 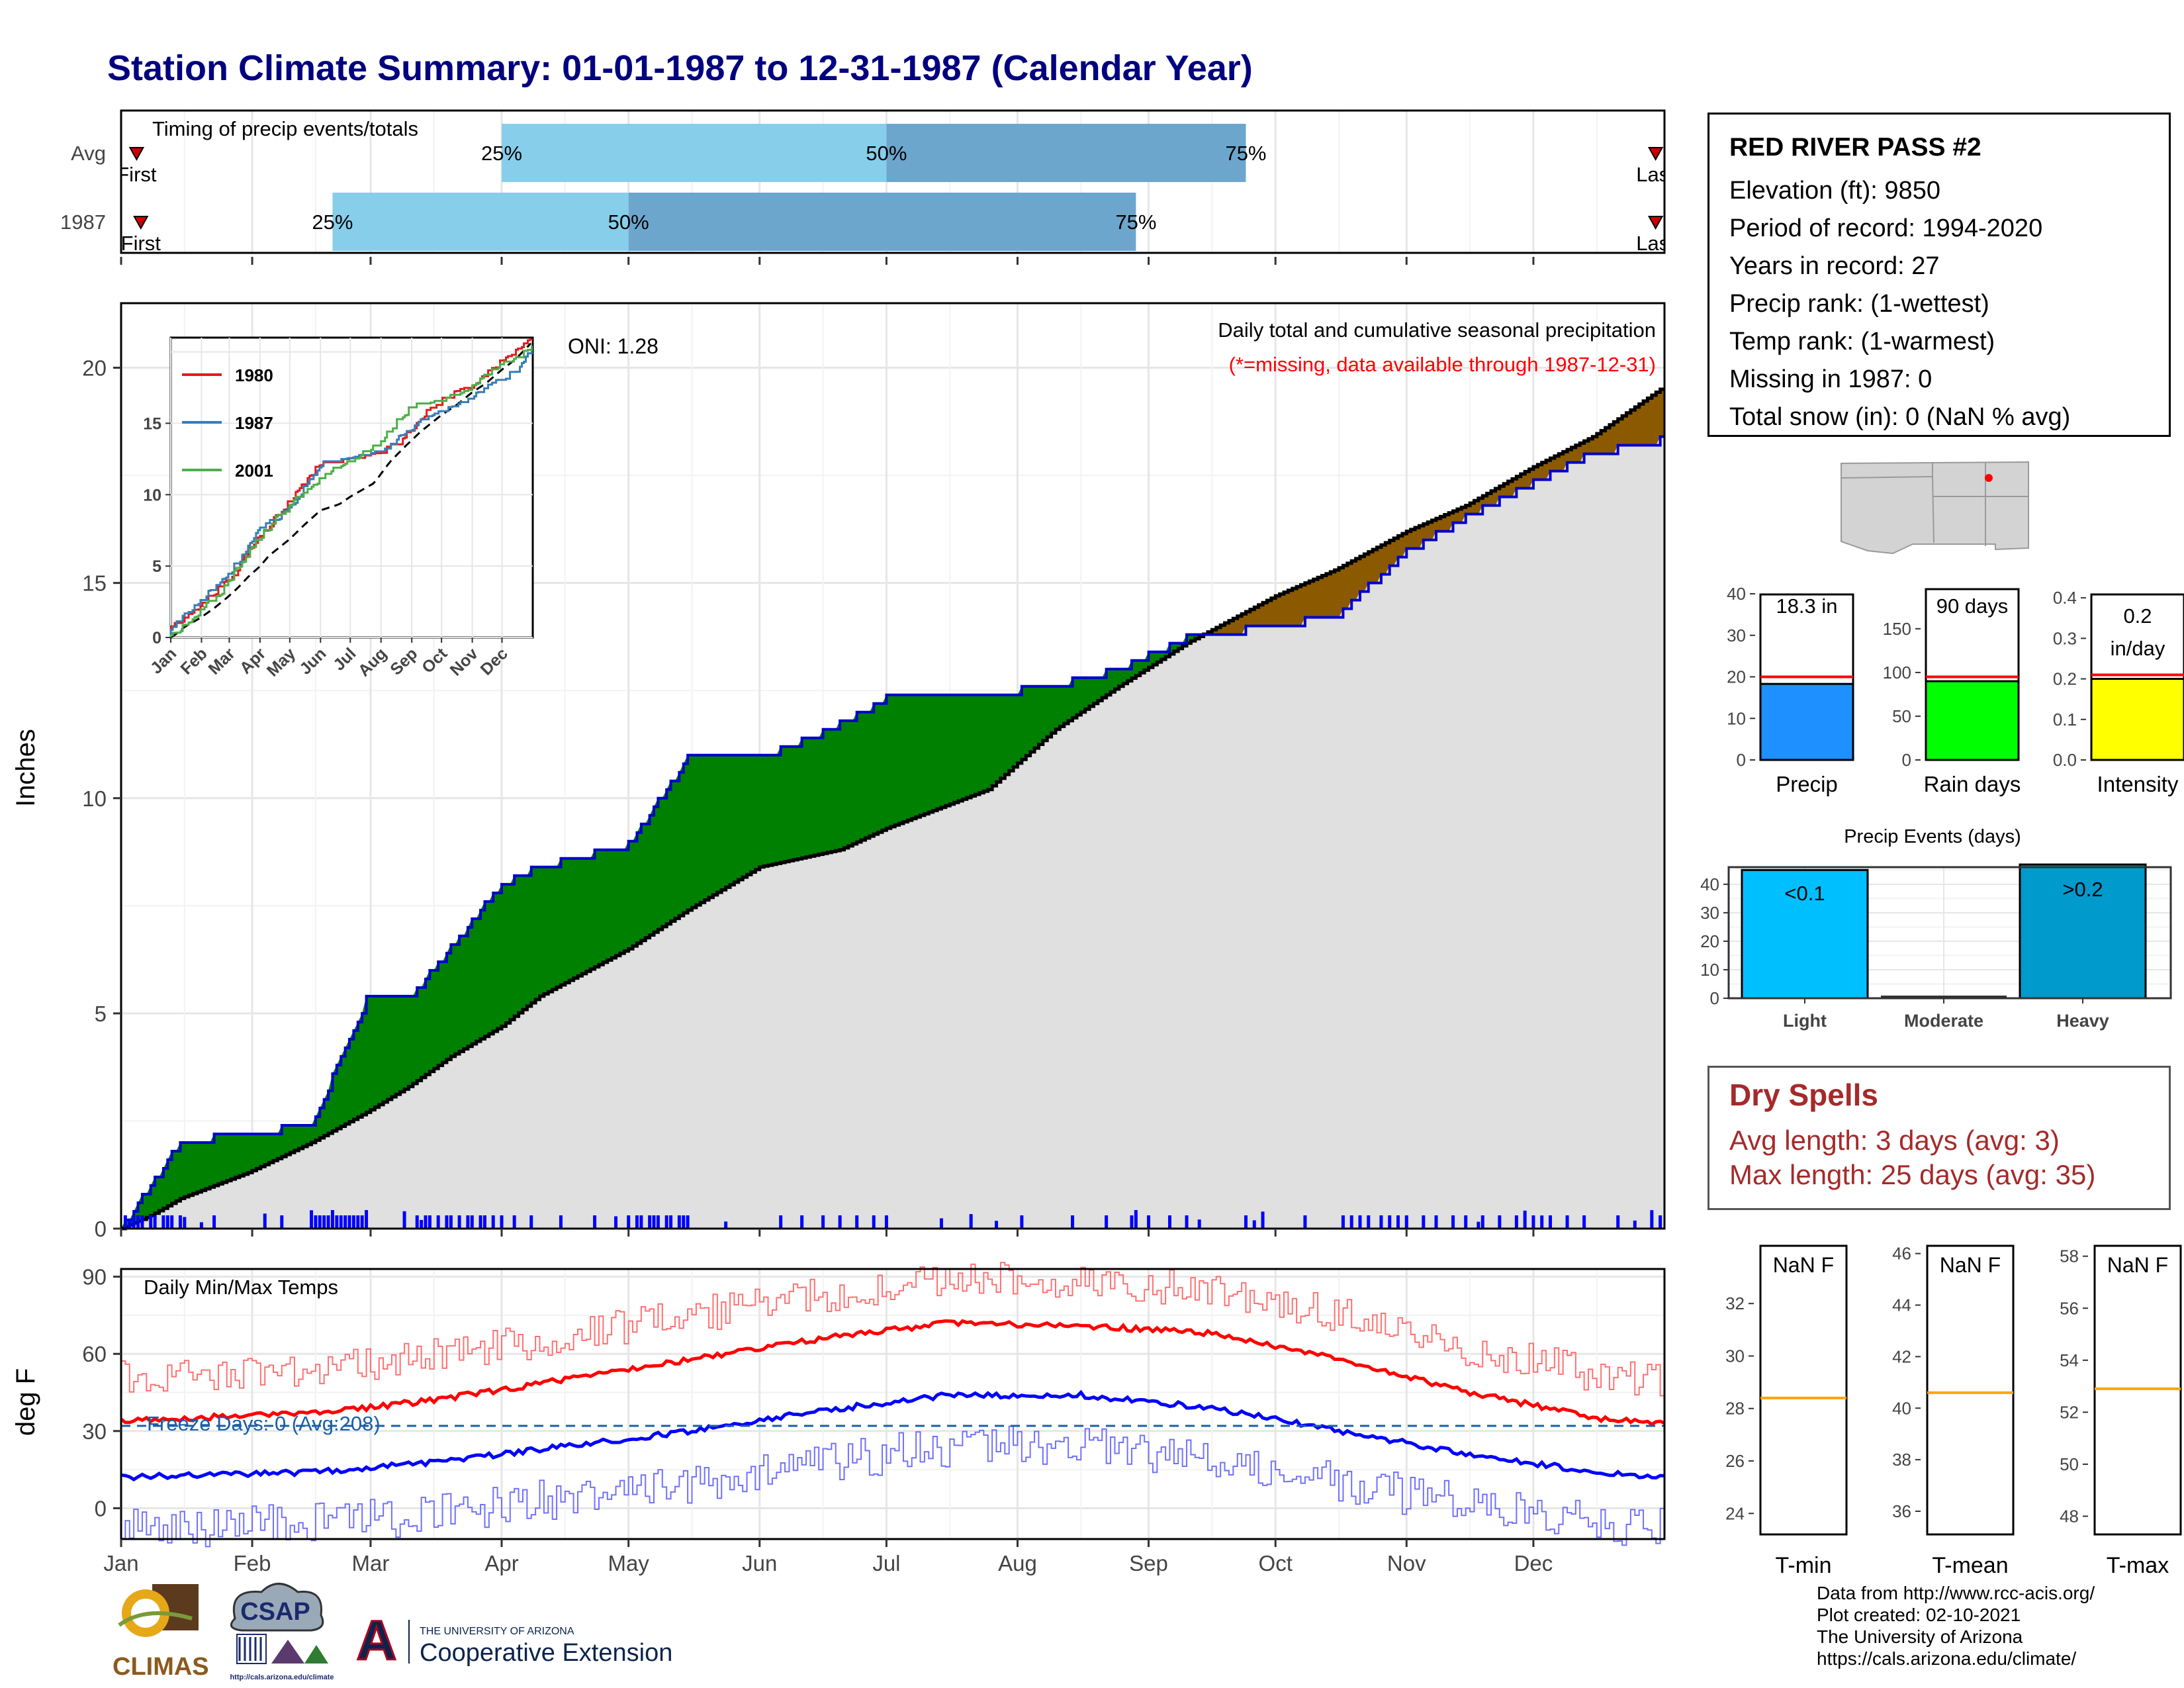 What do you see at coordinates (2065, 679) in the screenshot?
I see `small-bar-tick-label: 0.2` at bounding box center [2065, 679].